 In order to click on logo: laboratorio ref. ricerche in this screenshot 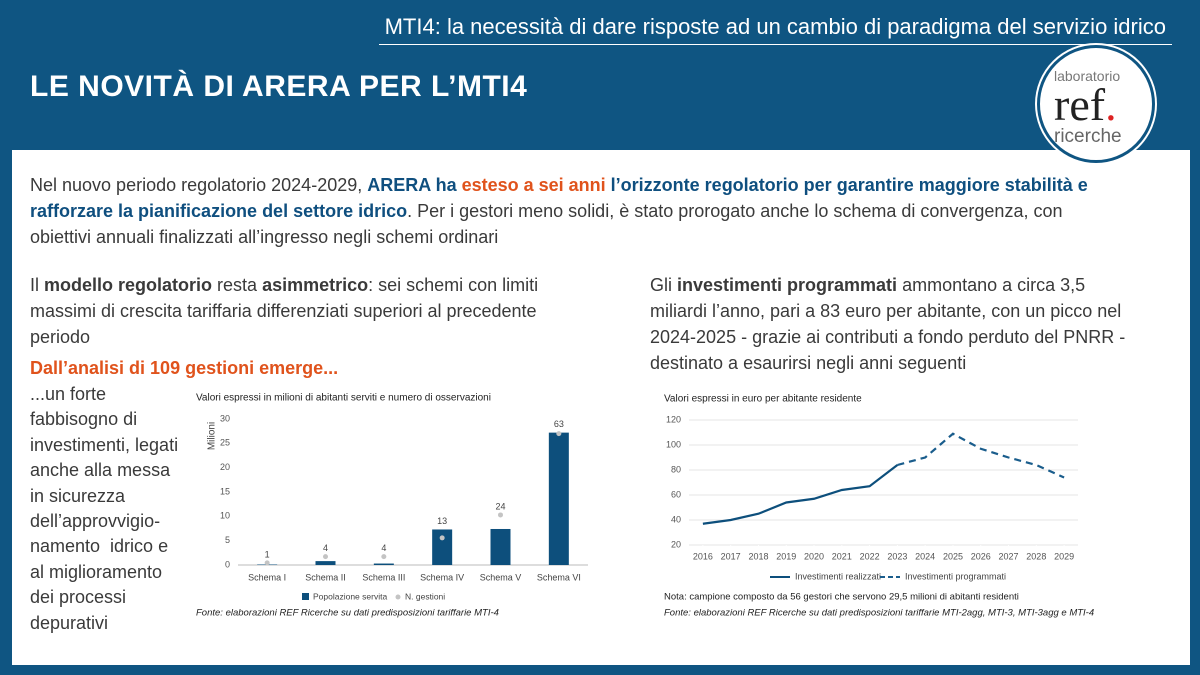, I will do `click(1096, 104)`.